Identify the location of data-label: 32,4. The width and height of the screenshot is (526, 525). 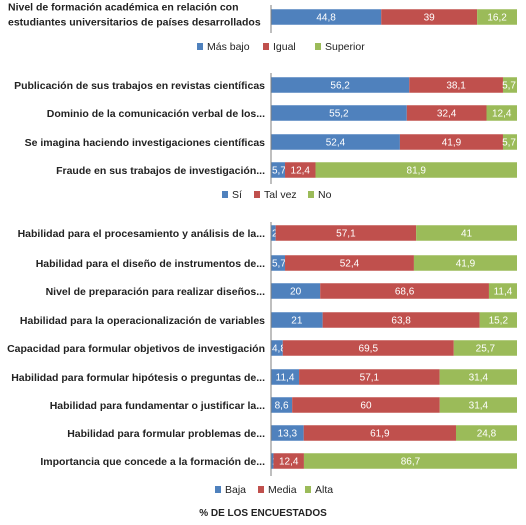
(447, 114).